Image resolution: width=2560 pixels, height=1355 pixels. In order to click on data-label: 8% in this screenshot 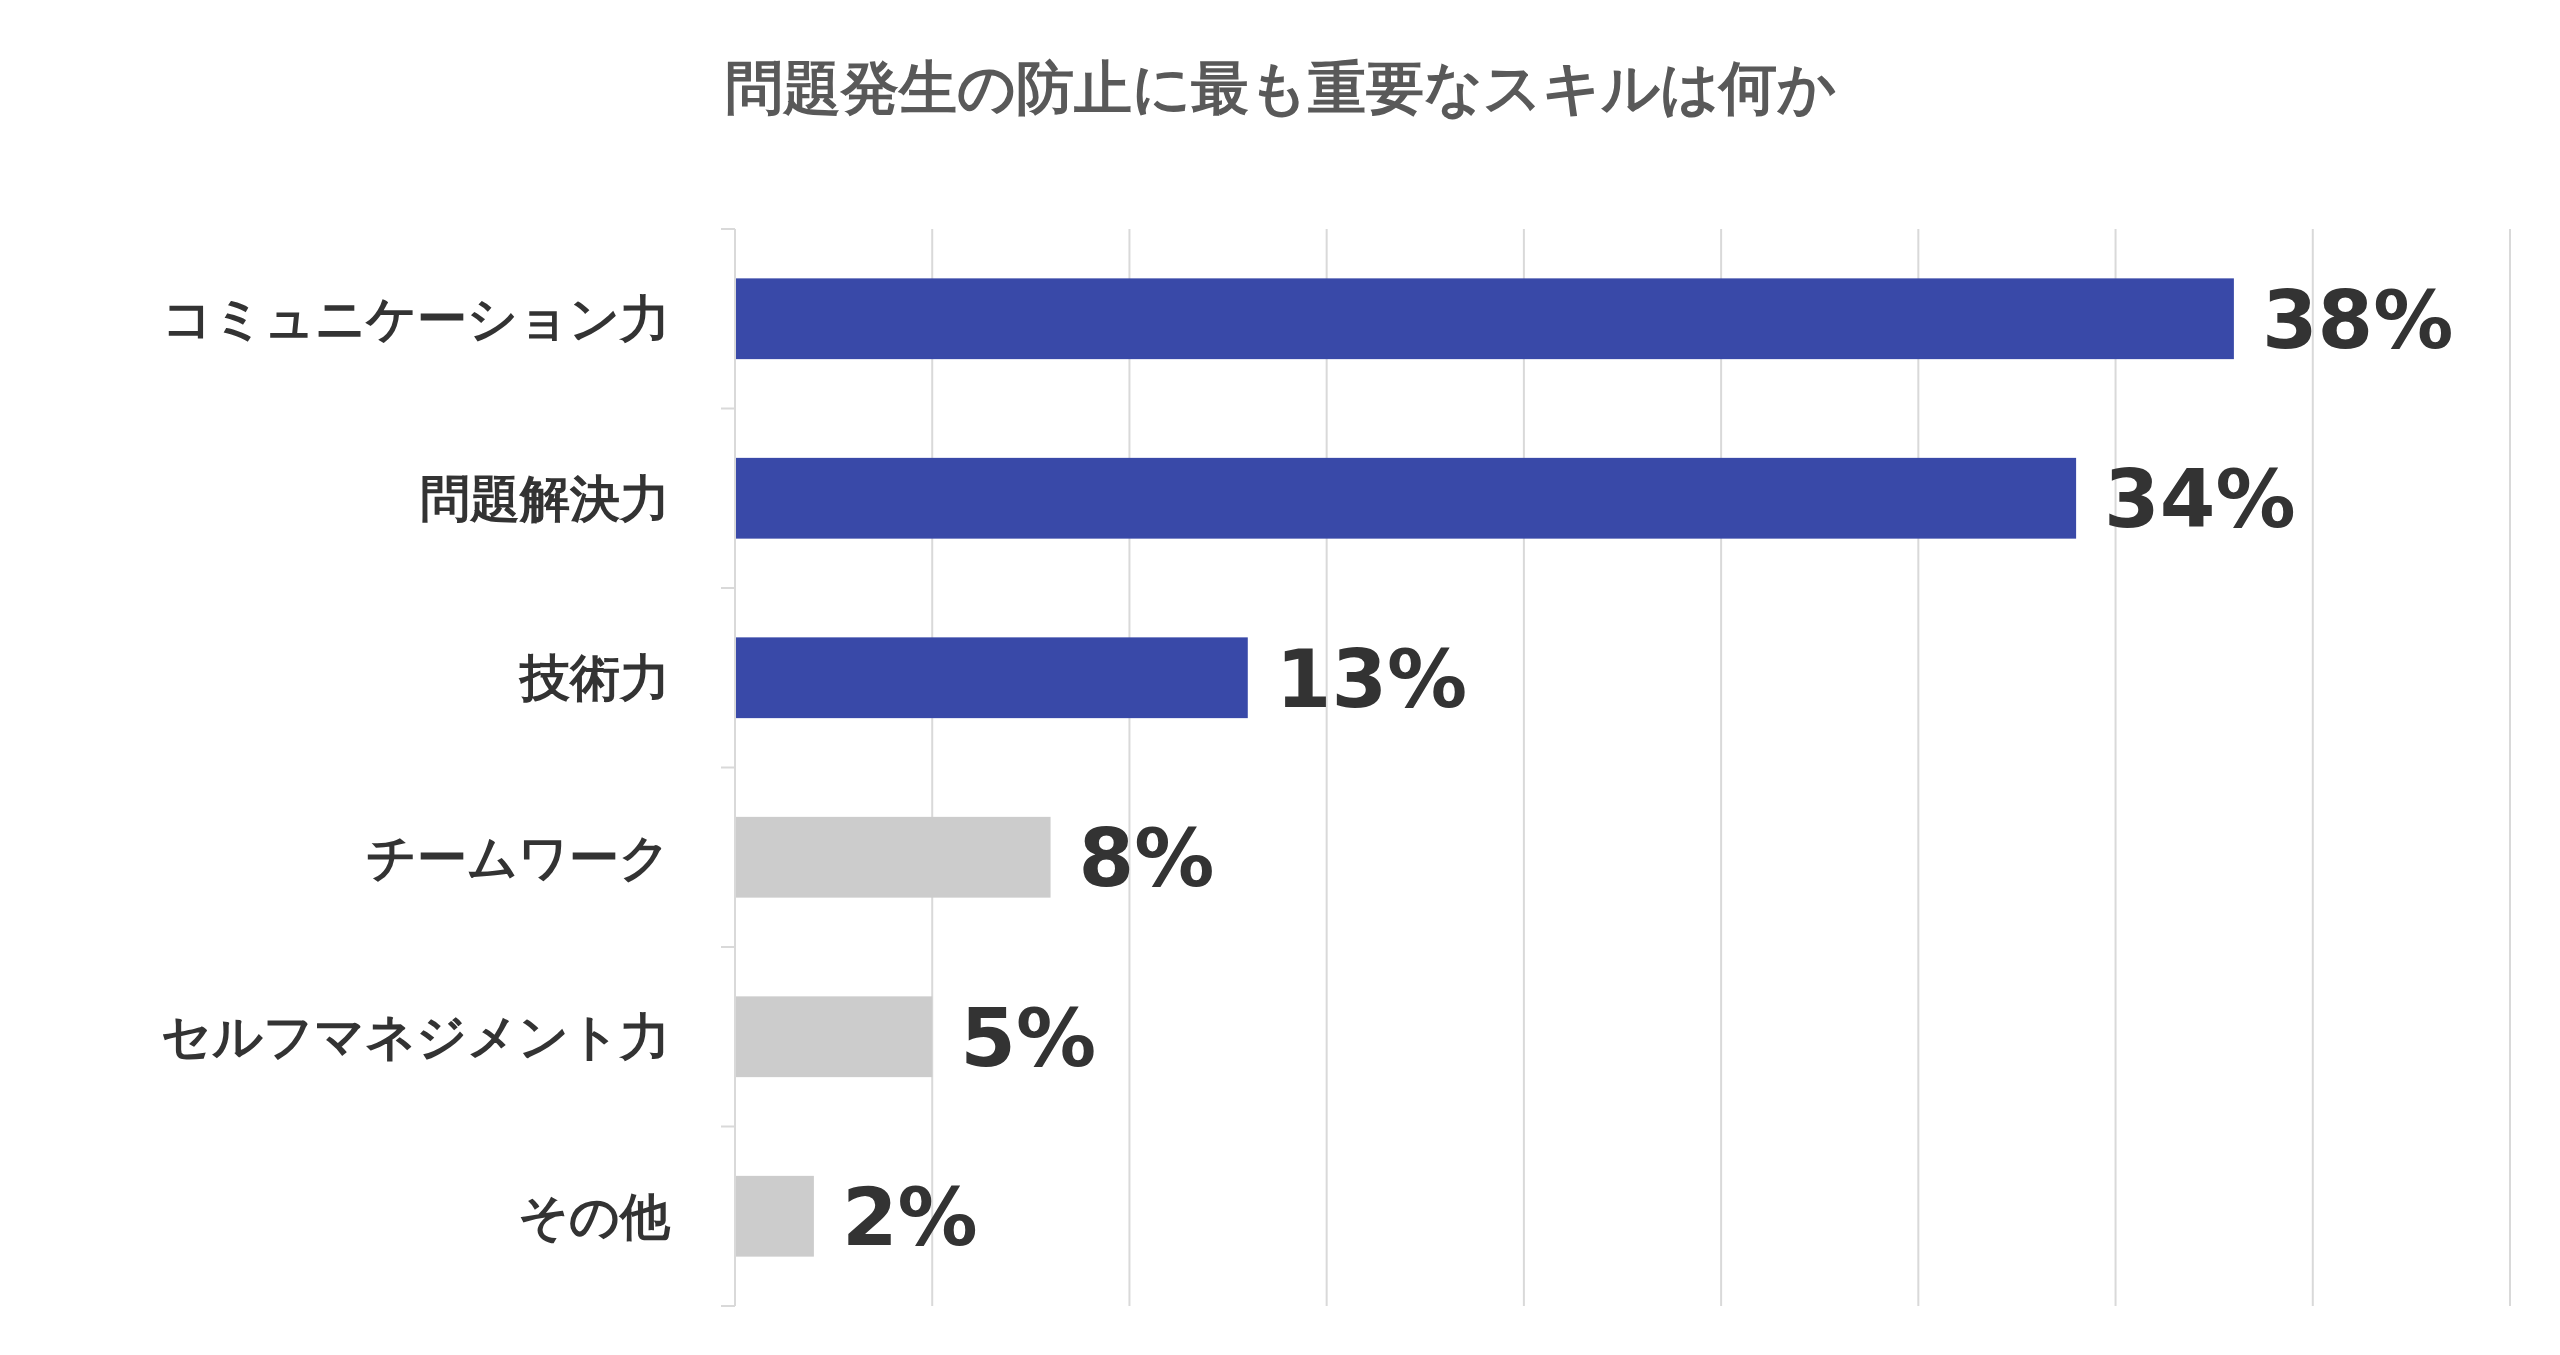, I will do `click(1146, 859)`.